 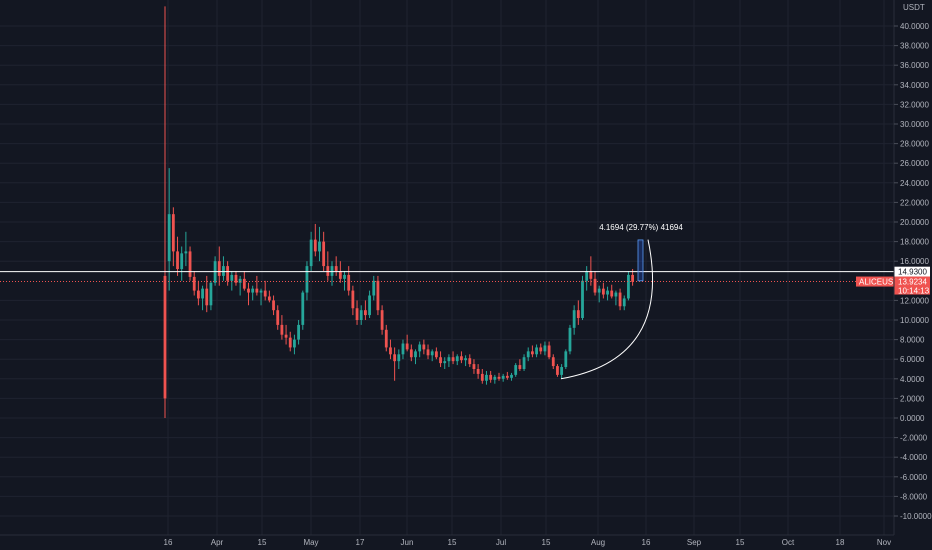 I want to click on price-tick-label: 0.0000, so click(x=912, y=418).